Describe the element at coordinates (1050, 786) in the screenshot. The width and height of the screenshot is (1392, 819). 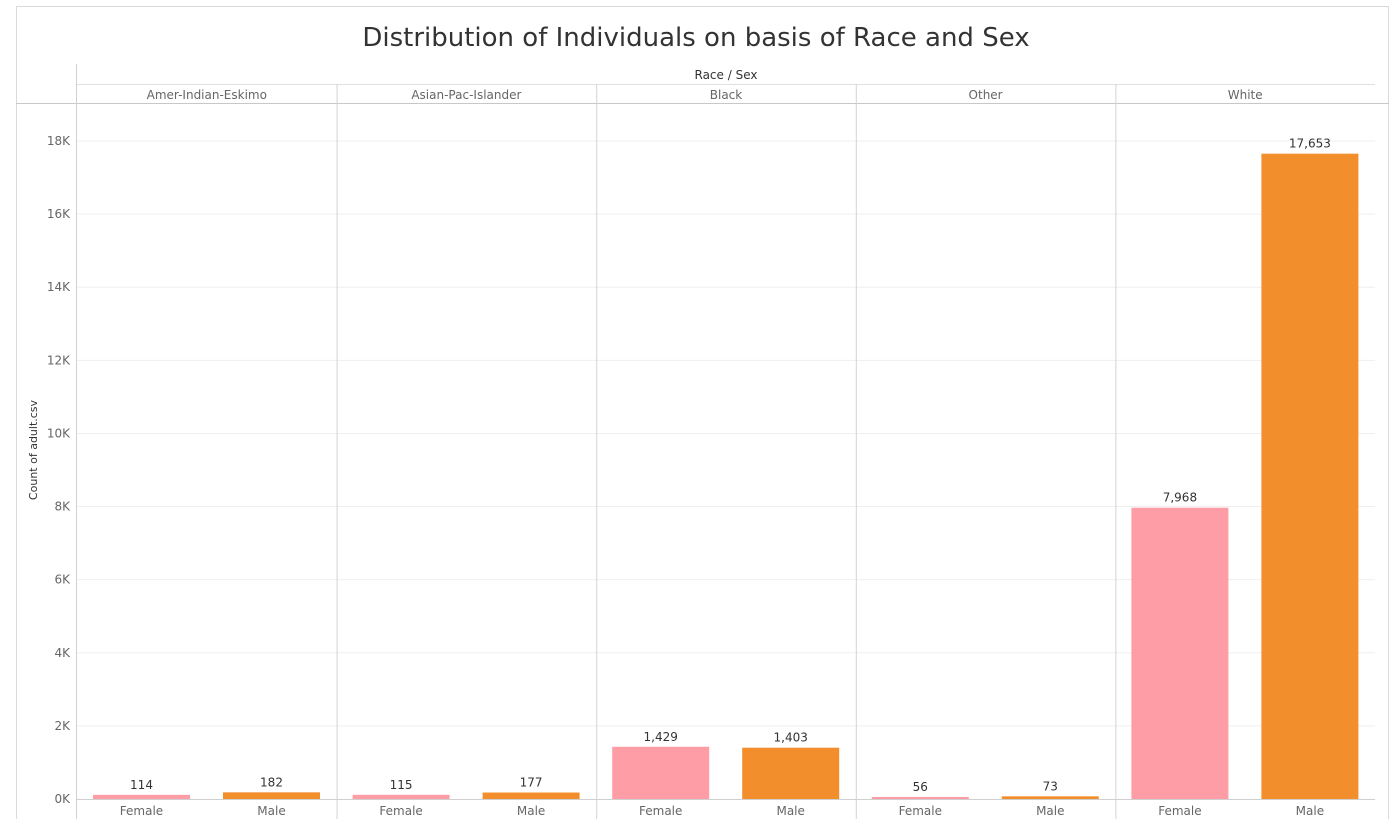
I see `bar-value-label: 73` at that location.